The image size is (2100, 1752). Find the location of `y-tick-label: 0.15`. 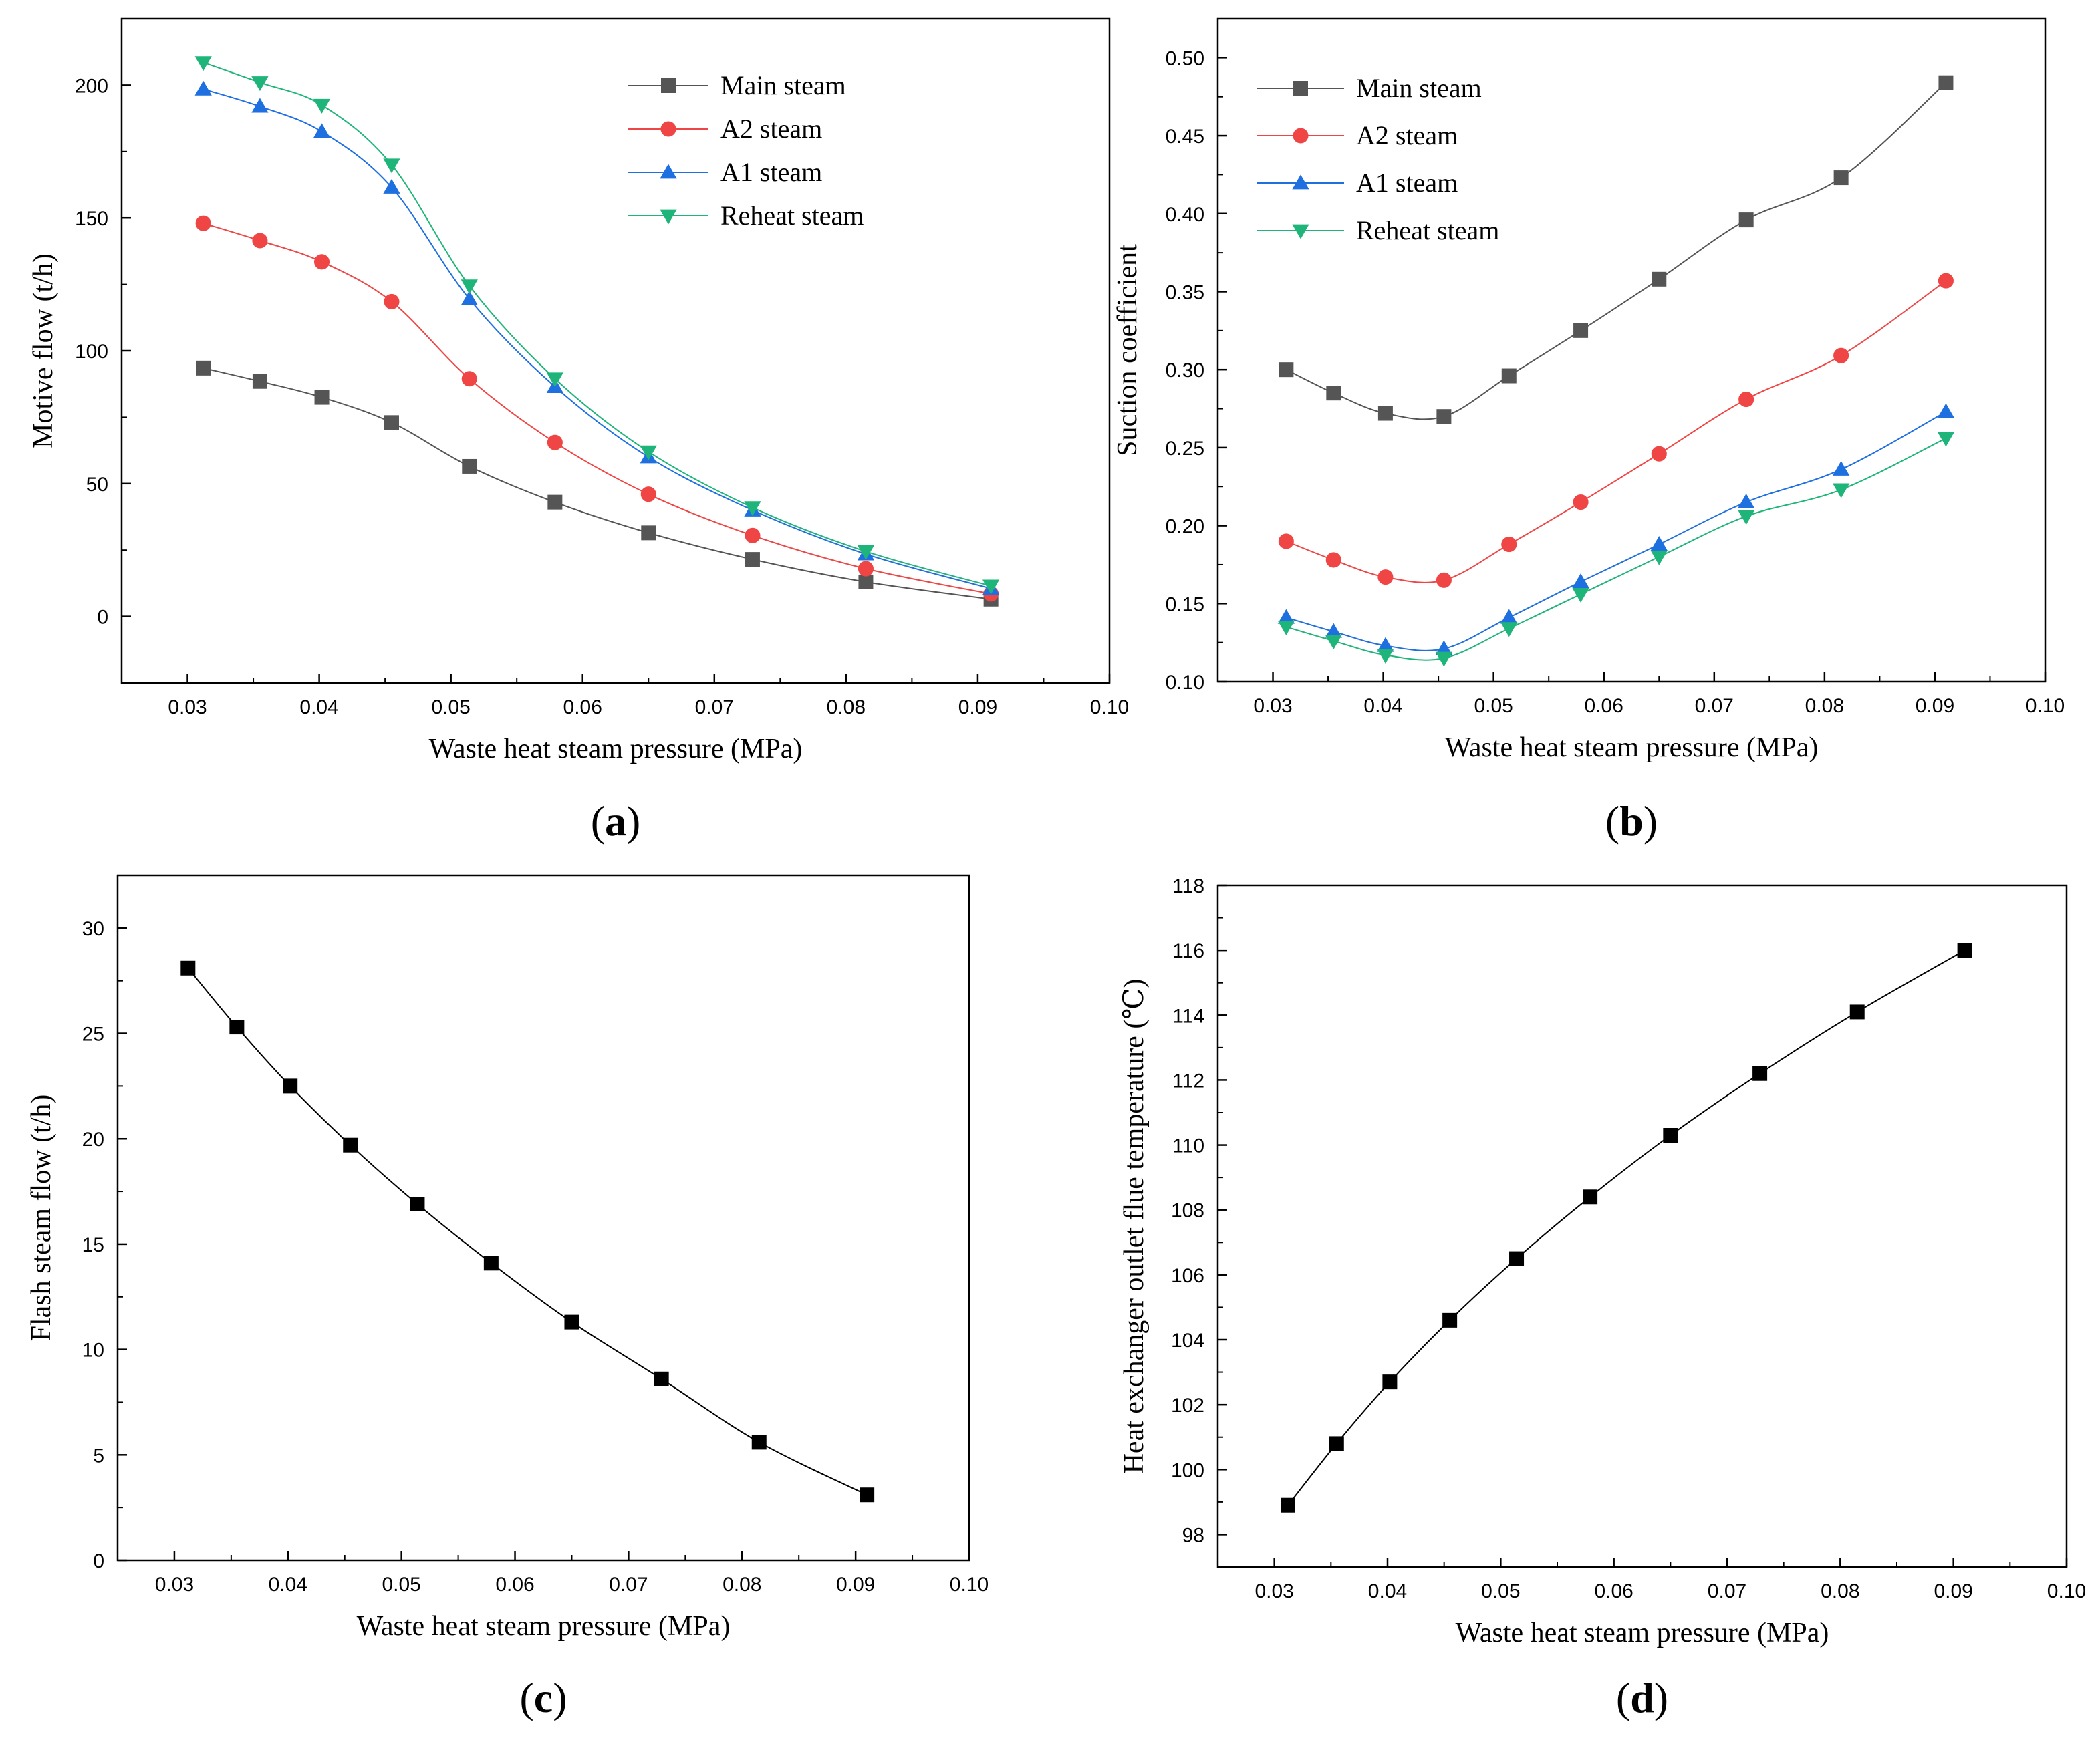

y-tick-label: 0.15 is located at coordinates (1185, 604).